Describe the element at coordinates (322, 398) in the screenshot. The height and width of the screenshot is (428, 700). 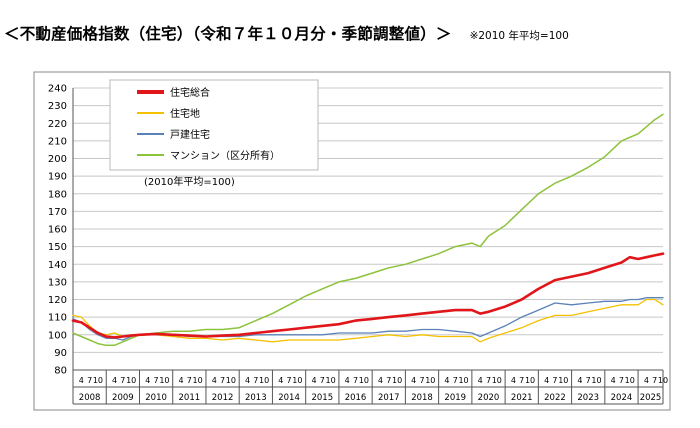
I see `x-year-label: 2015` at that location.